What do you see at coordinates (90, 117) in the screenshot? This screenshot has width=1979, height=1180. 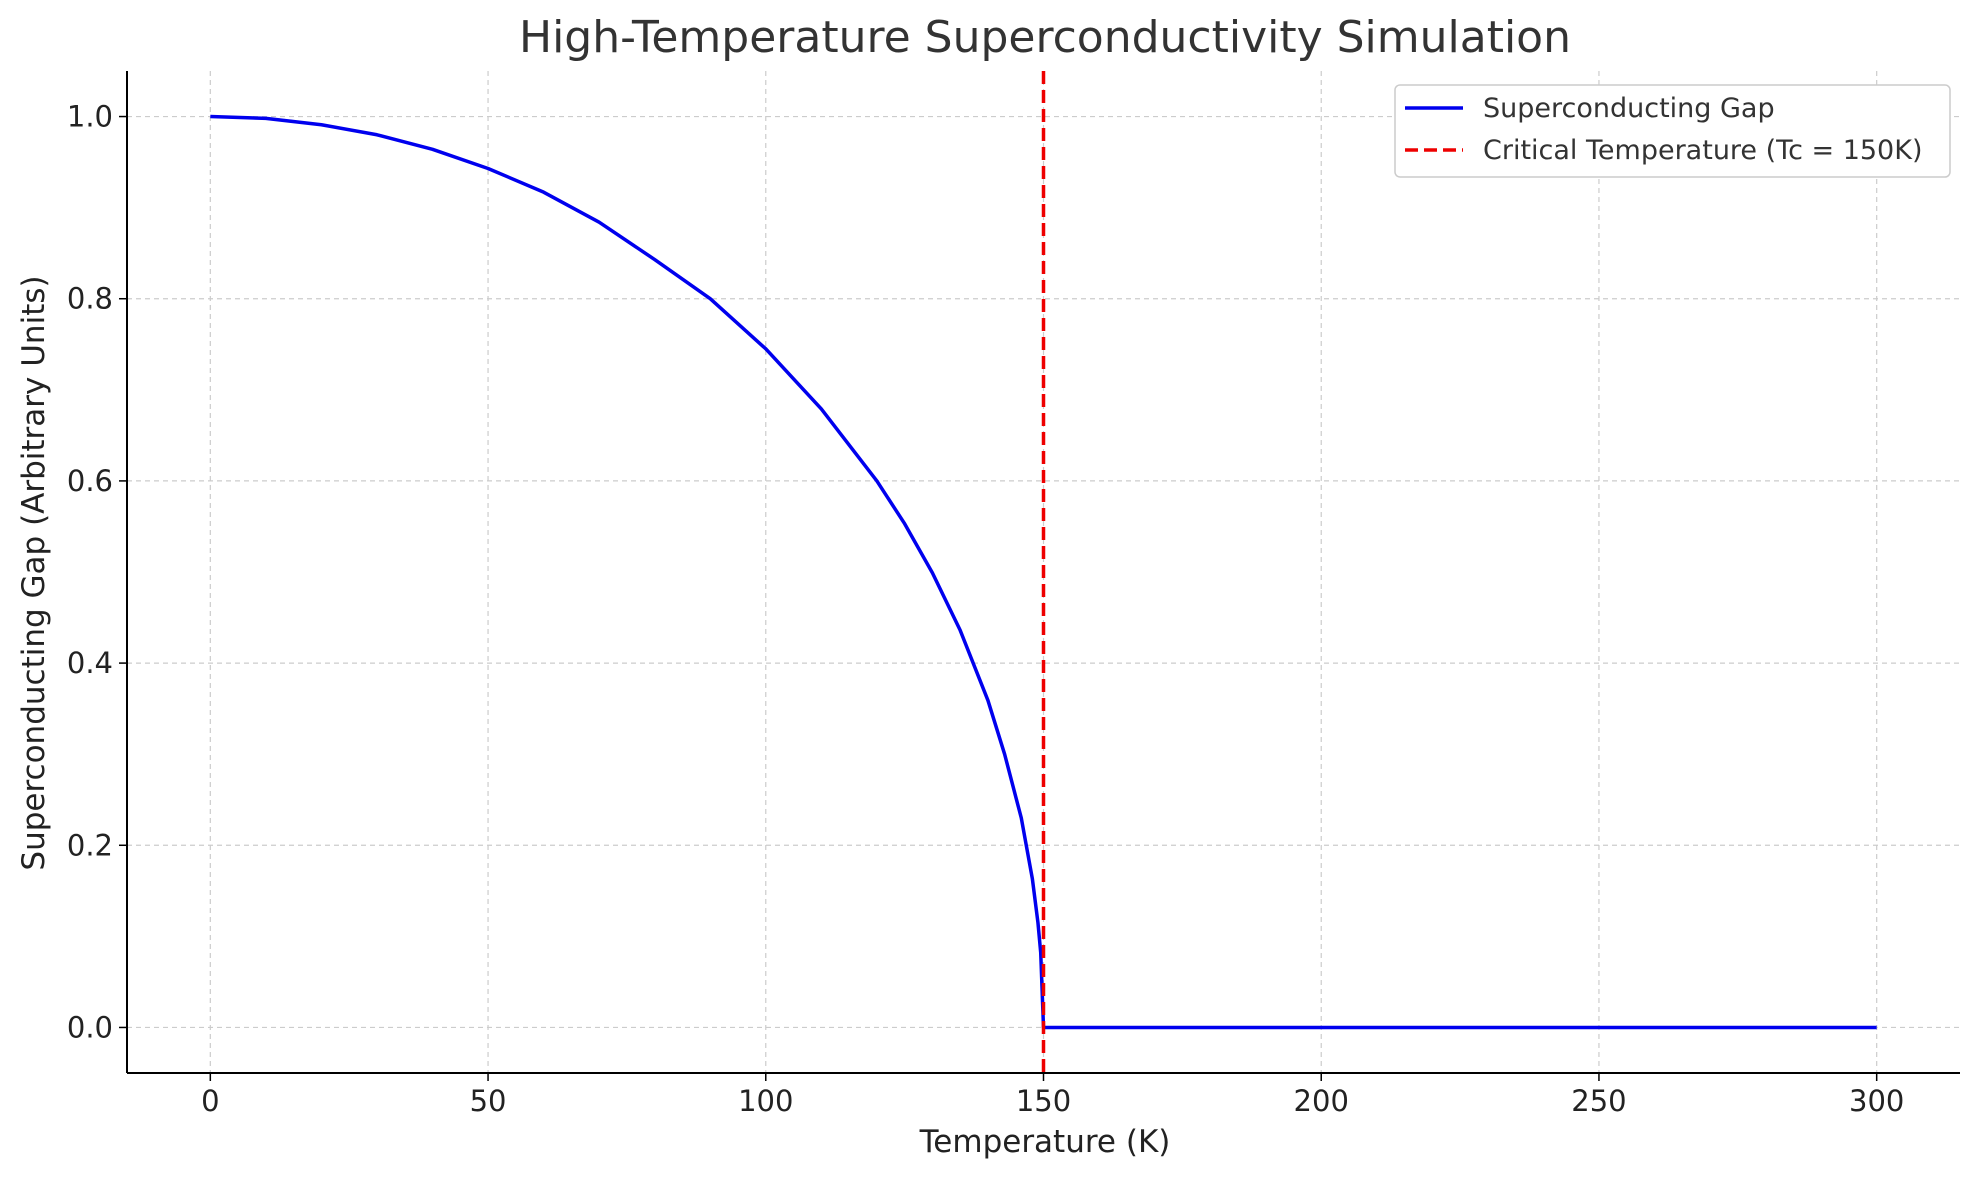 I see `y-tick-label: 1.0` at bounding box center [90, 117].